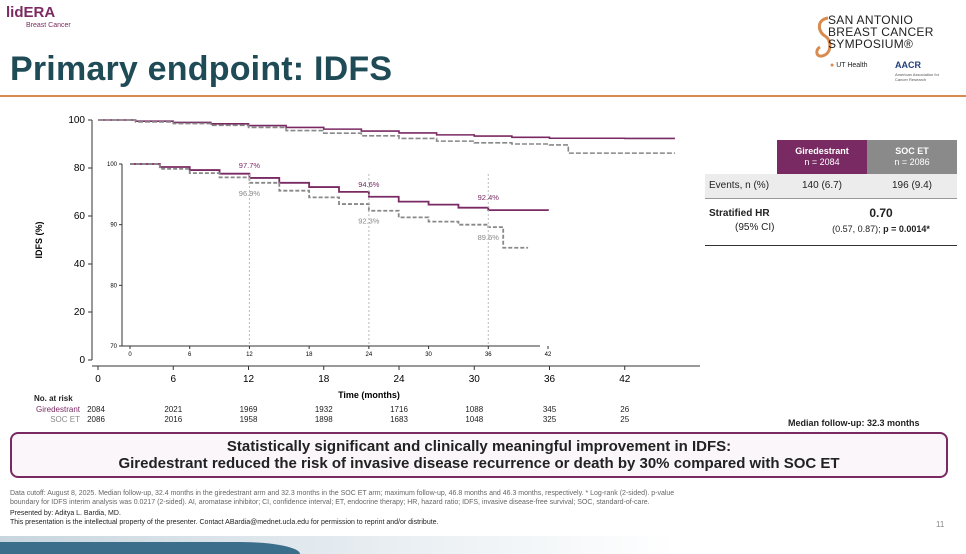 The height and width of the screenshot is (554, 966). Describe the element at coordinates (854, 423) in the screenshot. I see `median-followup: Median follow-up: 32.3 months` at that location.